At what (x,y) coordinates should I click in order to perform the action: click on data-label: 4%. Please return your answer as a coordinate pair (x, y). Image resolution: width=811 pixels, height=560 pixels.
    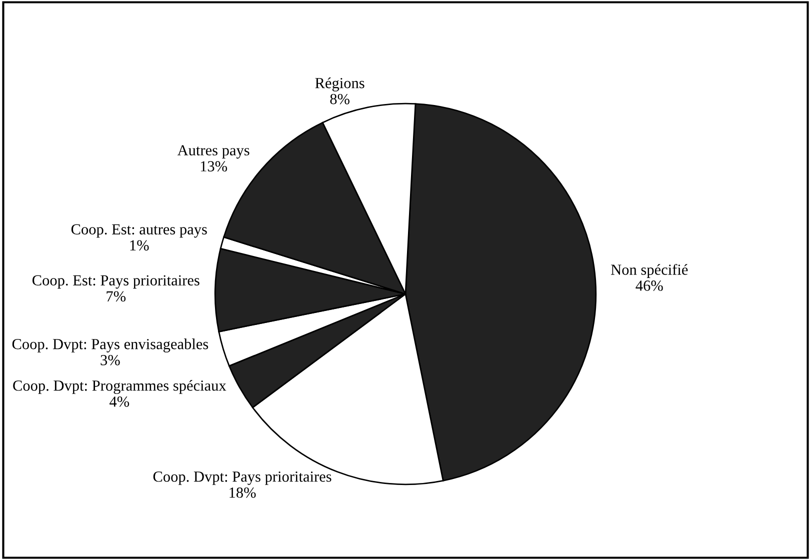
    Looking at the image, I should click on (120, 401).